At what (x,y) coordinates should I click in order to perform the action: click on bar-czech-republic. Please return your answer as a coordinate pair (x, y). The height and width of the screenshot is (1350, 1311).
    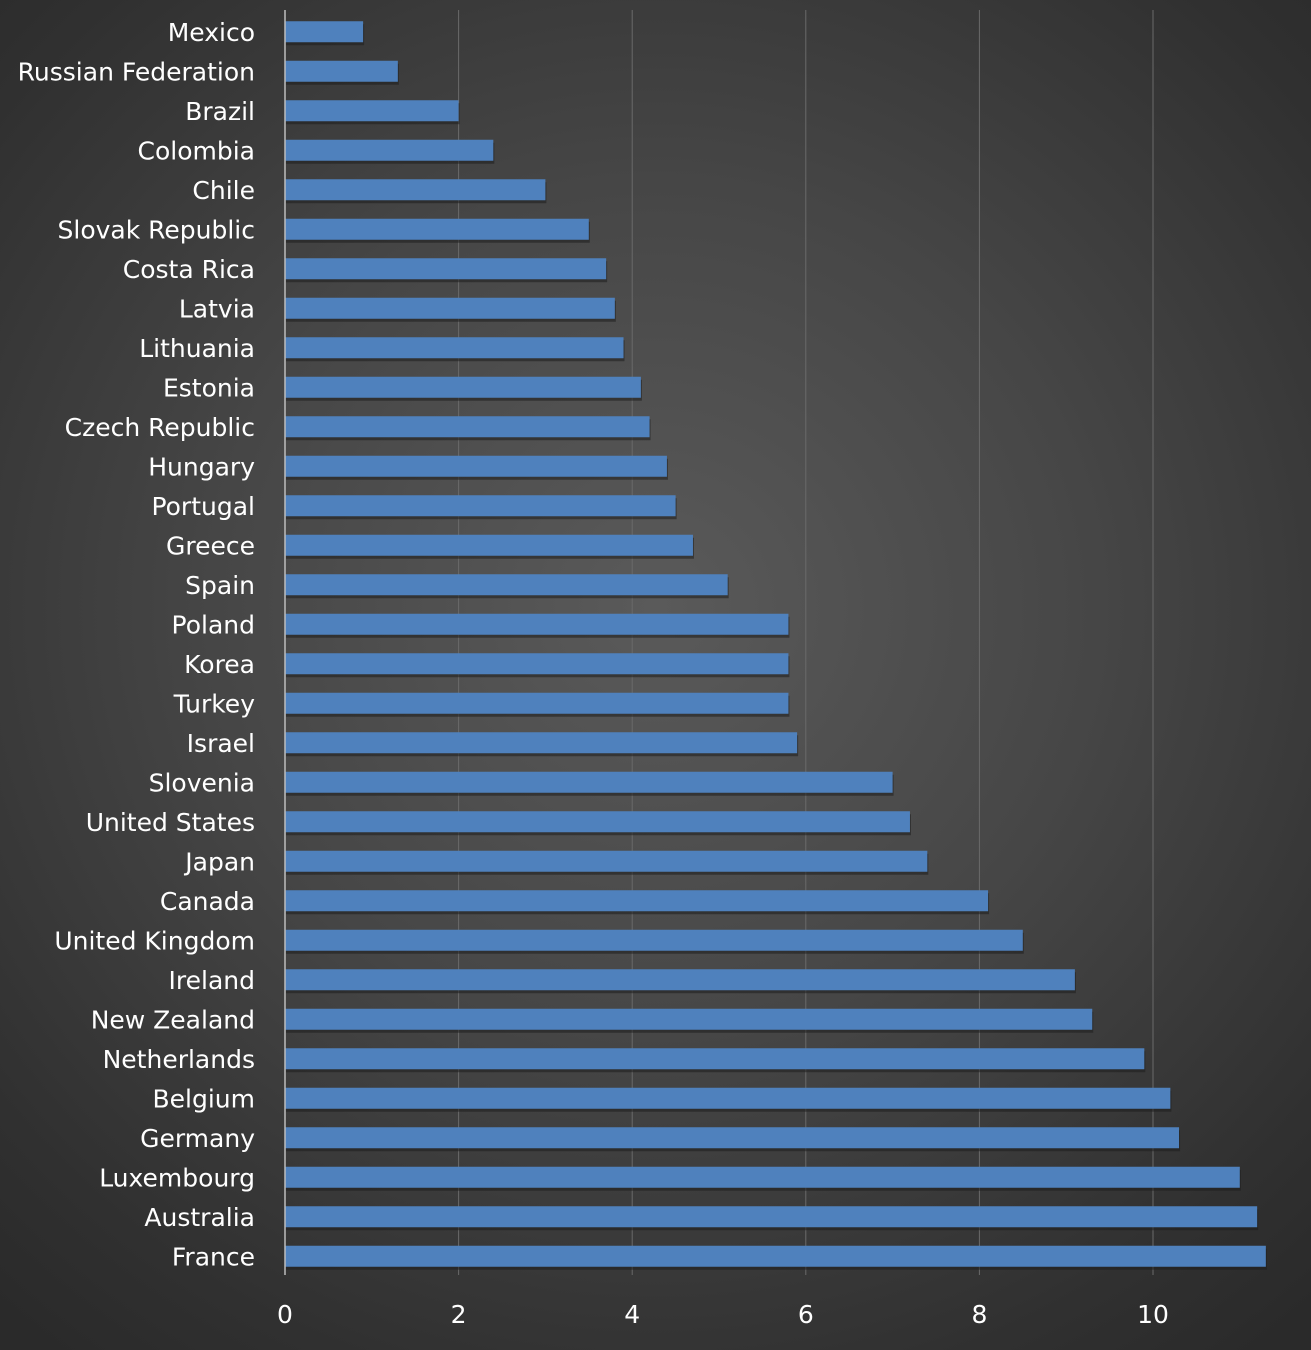
    Looking at the image, I should click on (467, 427).